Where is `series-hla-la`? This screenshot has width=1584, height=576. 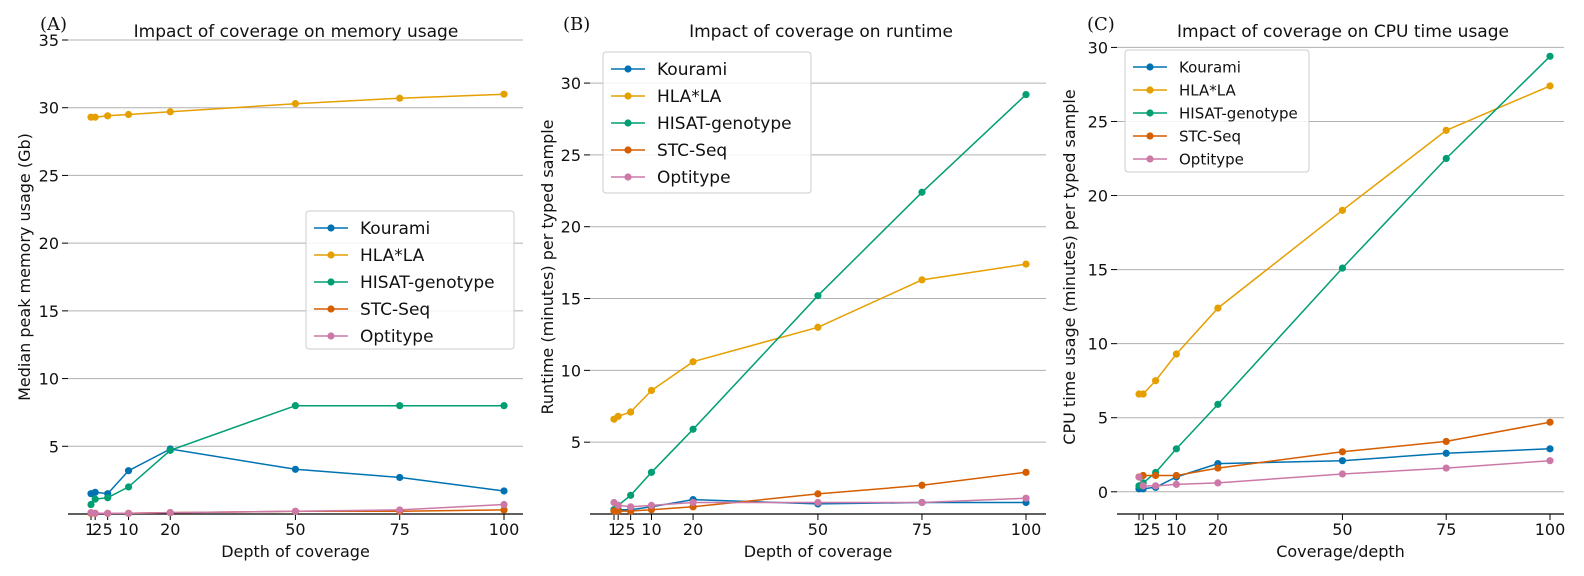 series-hla-la is located at coordinates (1344, 240).